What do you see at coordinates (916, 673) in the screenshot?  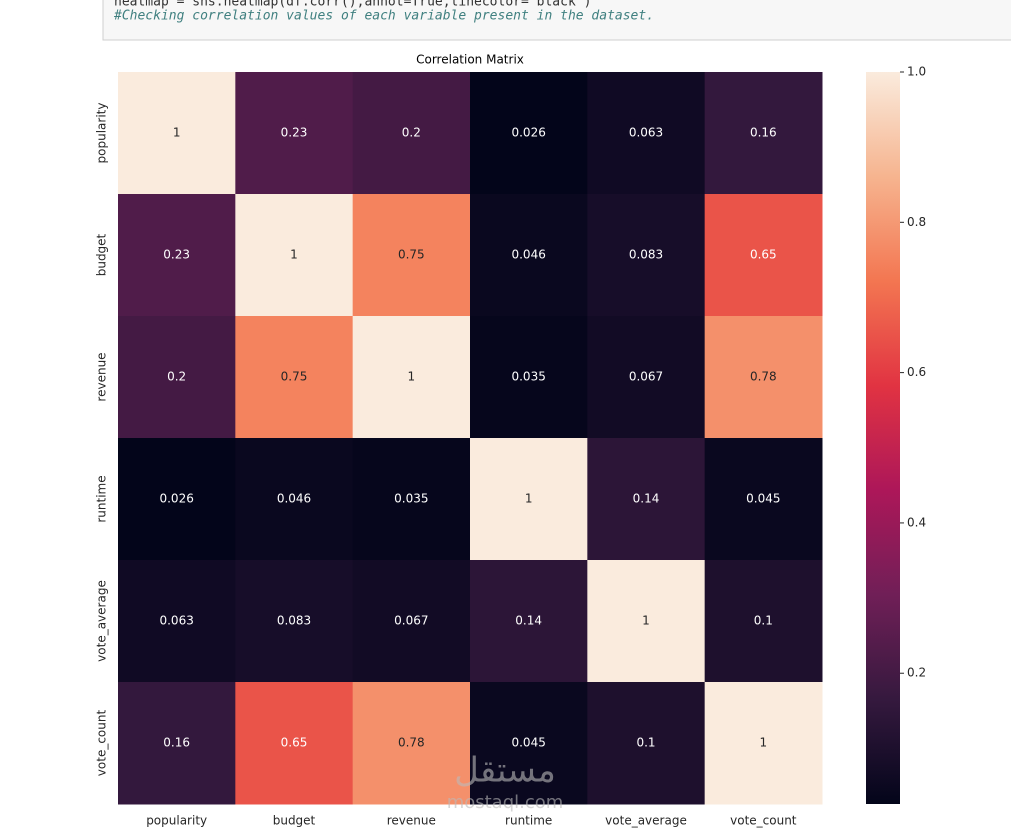 I see `colorbar-tick-label: 0.2` at bounding box center [916, 673].